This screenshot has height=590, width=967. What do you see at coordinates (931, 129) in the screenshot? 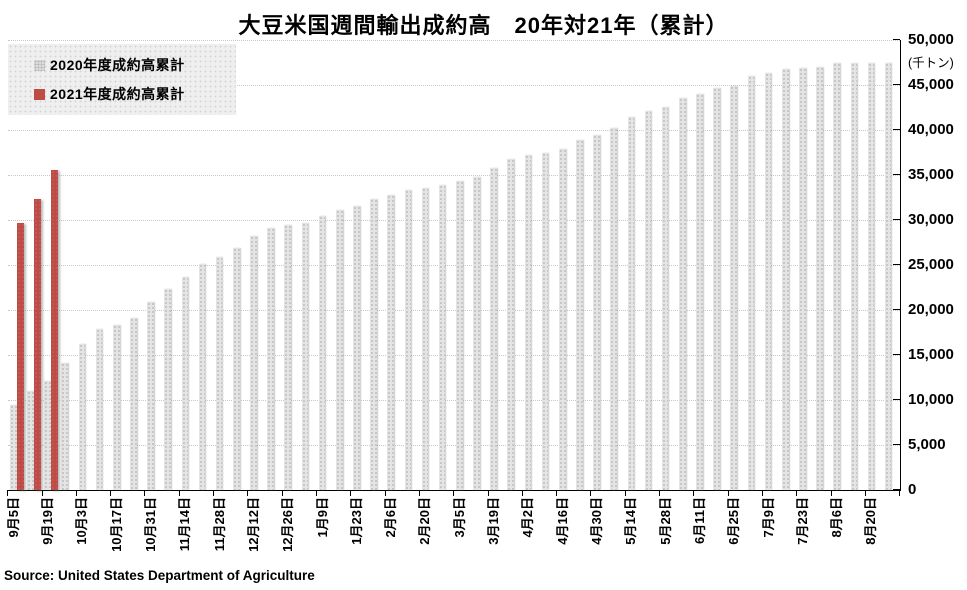
I see `y-axis-label: 40,000` at bounding box center [931, 129].